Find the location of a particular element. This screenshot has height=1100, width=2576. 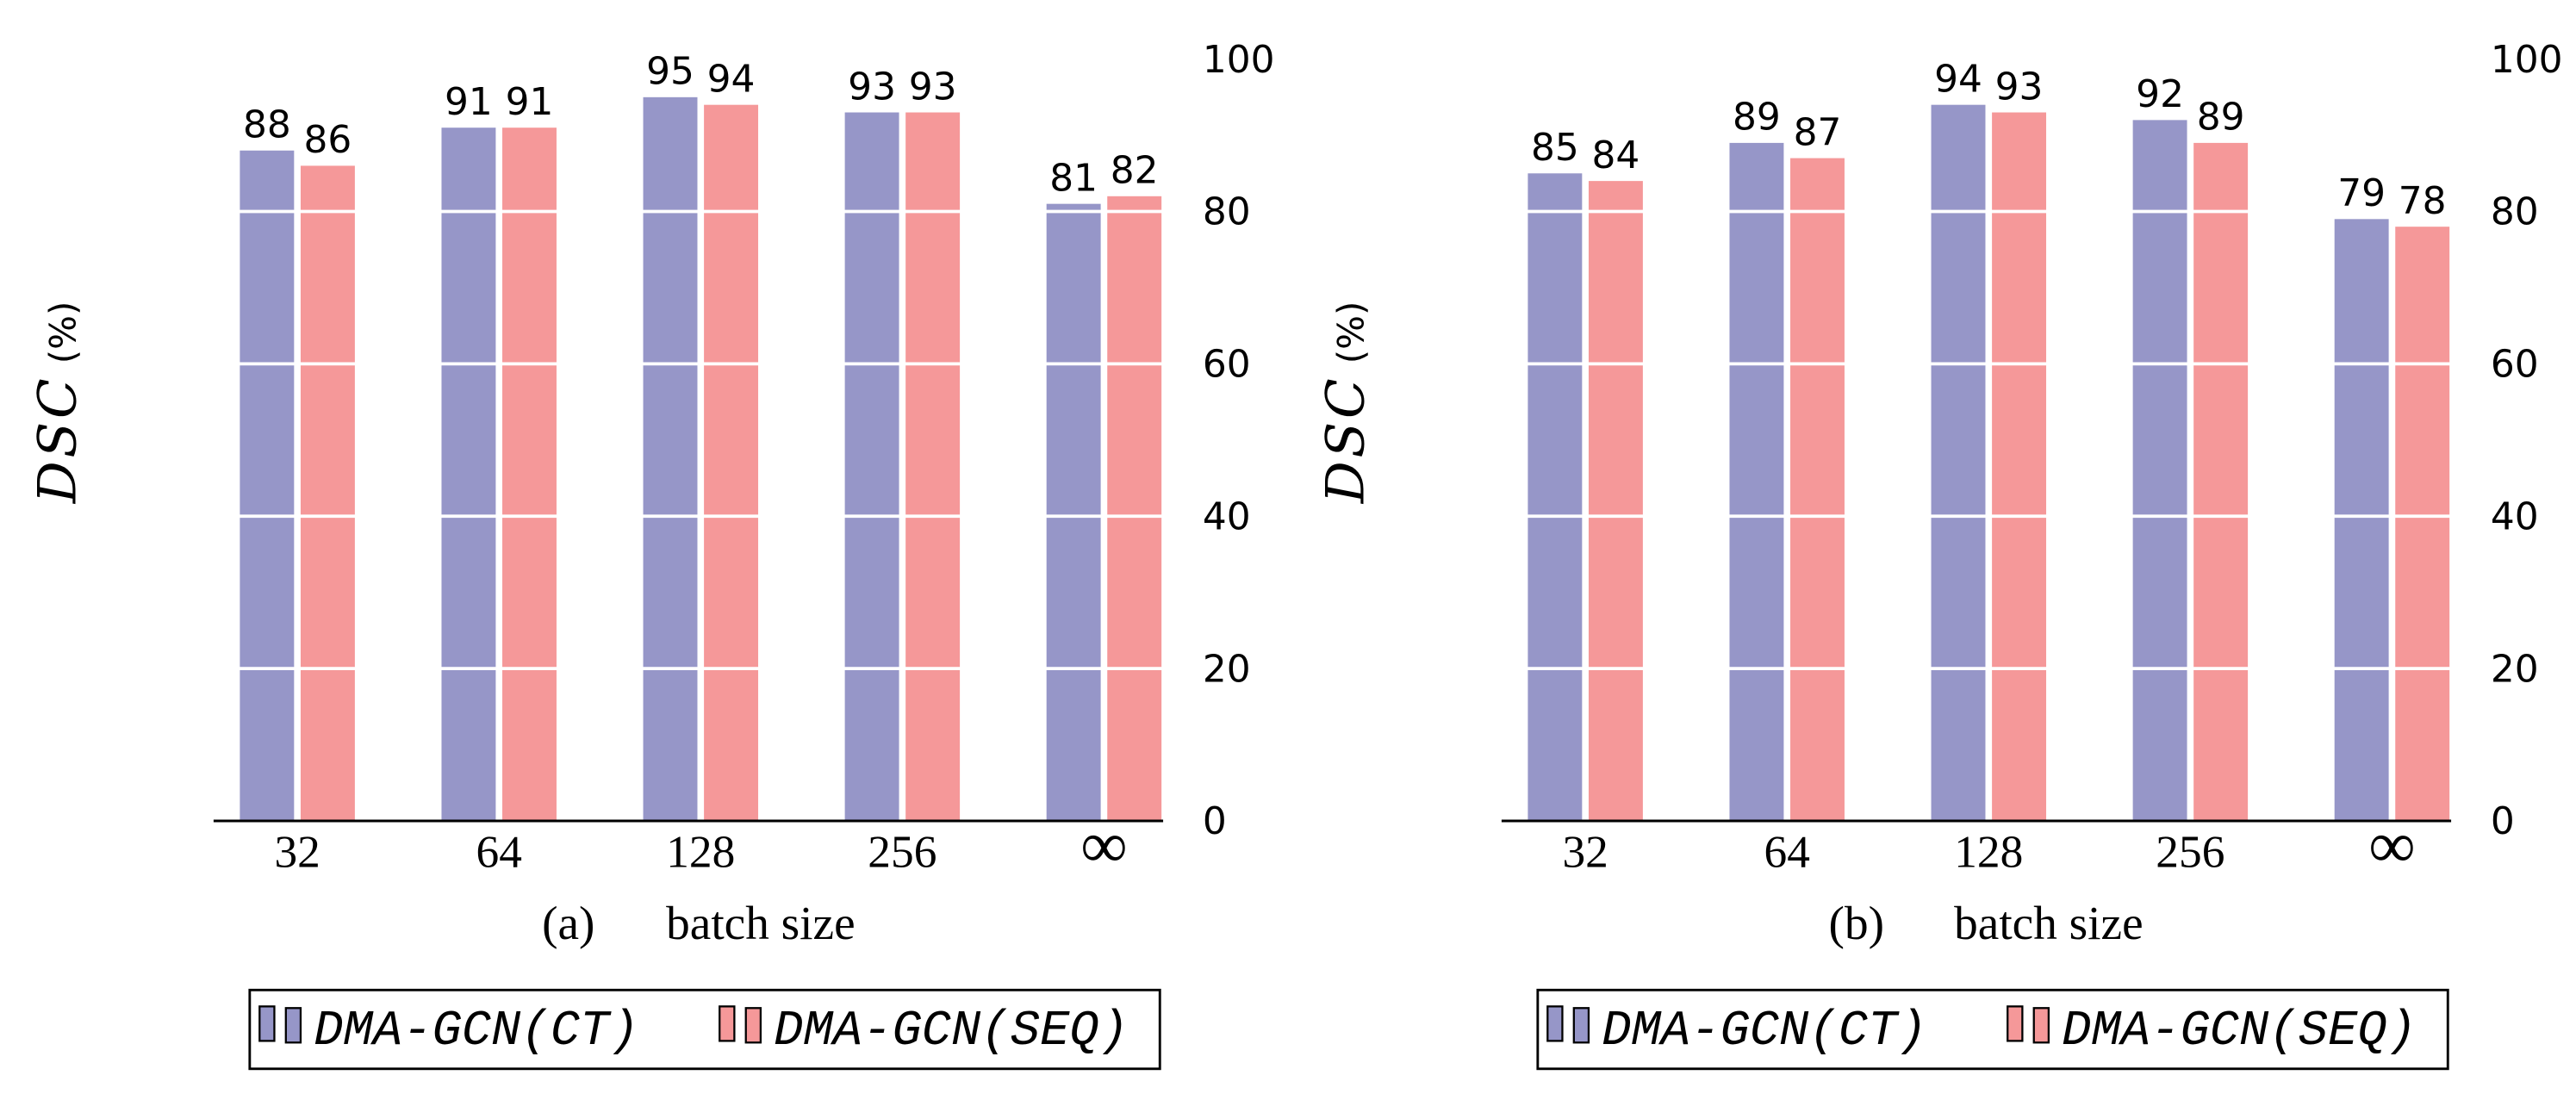

data-label-dma-gcn-ct-128: 95 is located at coordinates (670, 72).